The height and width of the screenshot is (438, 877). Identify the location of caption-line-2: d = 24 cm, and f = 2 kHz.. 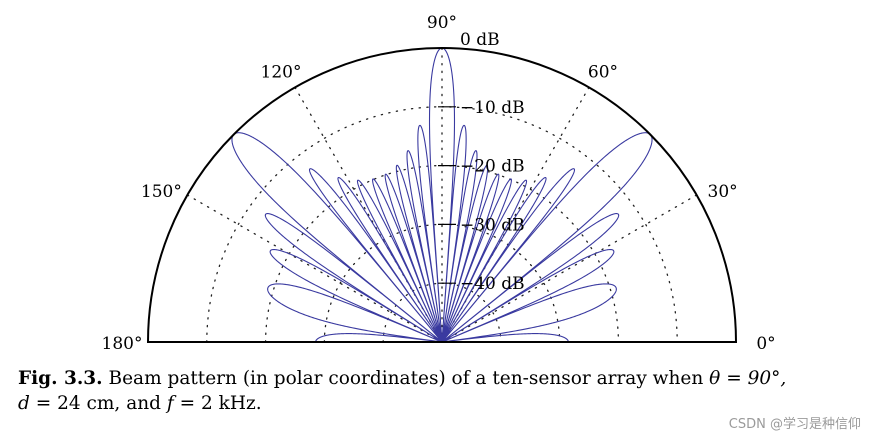
(440, 403).